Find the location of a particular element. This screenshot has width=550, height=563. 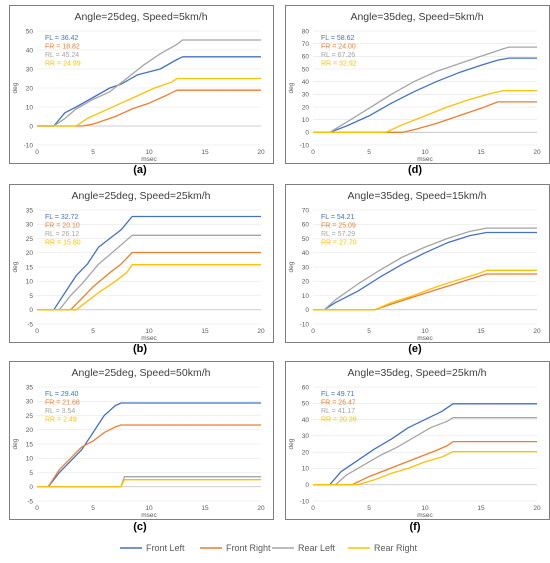

stat-rr: RR = 20.26 is located at coordinates (339, 420).